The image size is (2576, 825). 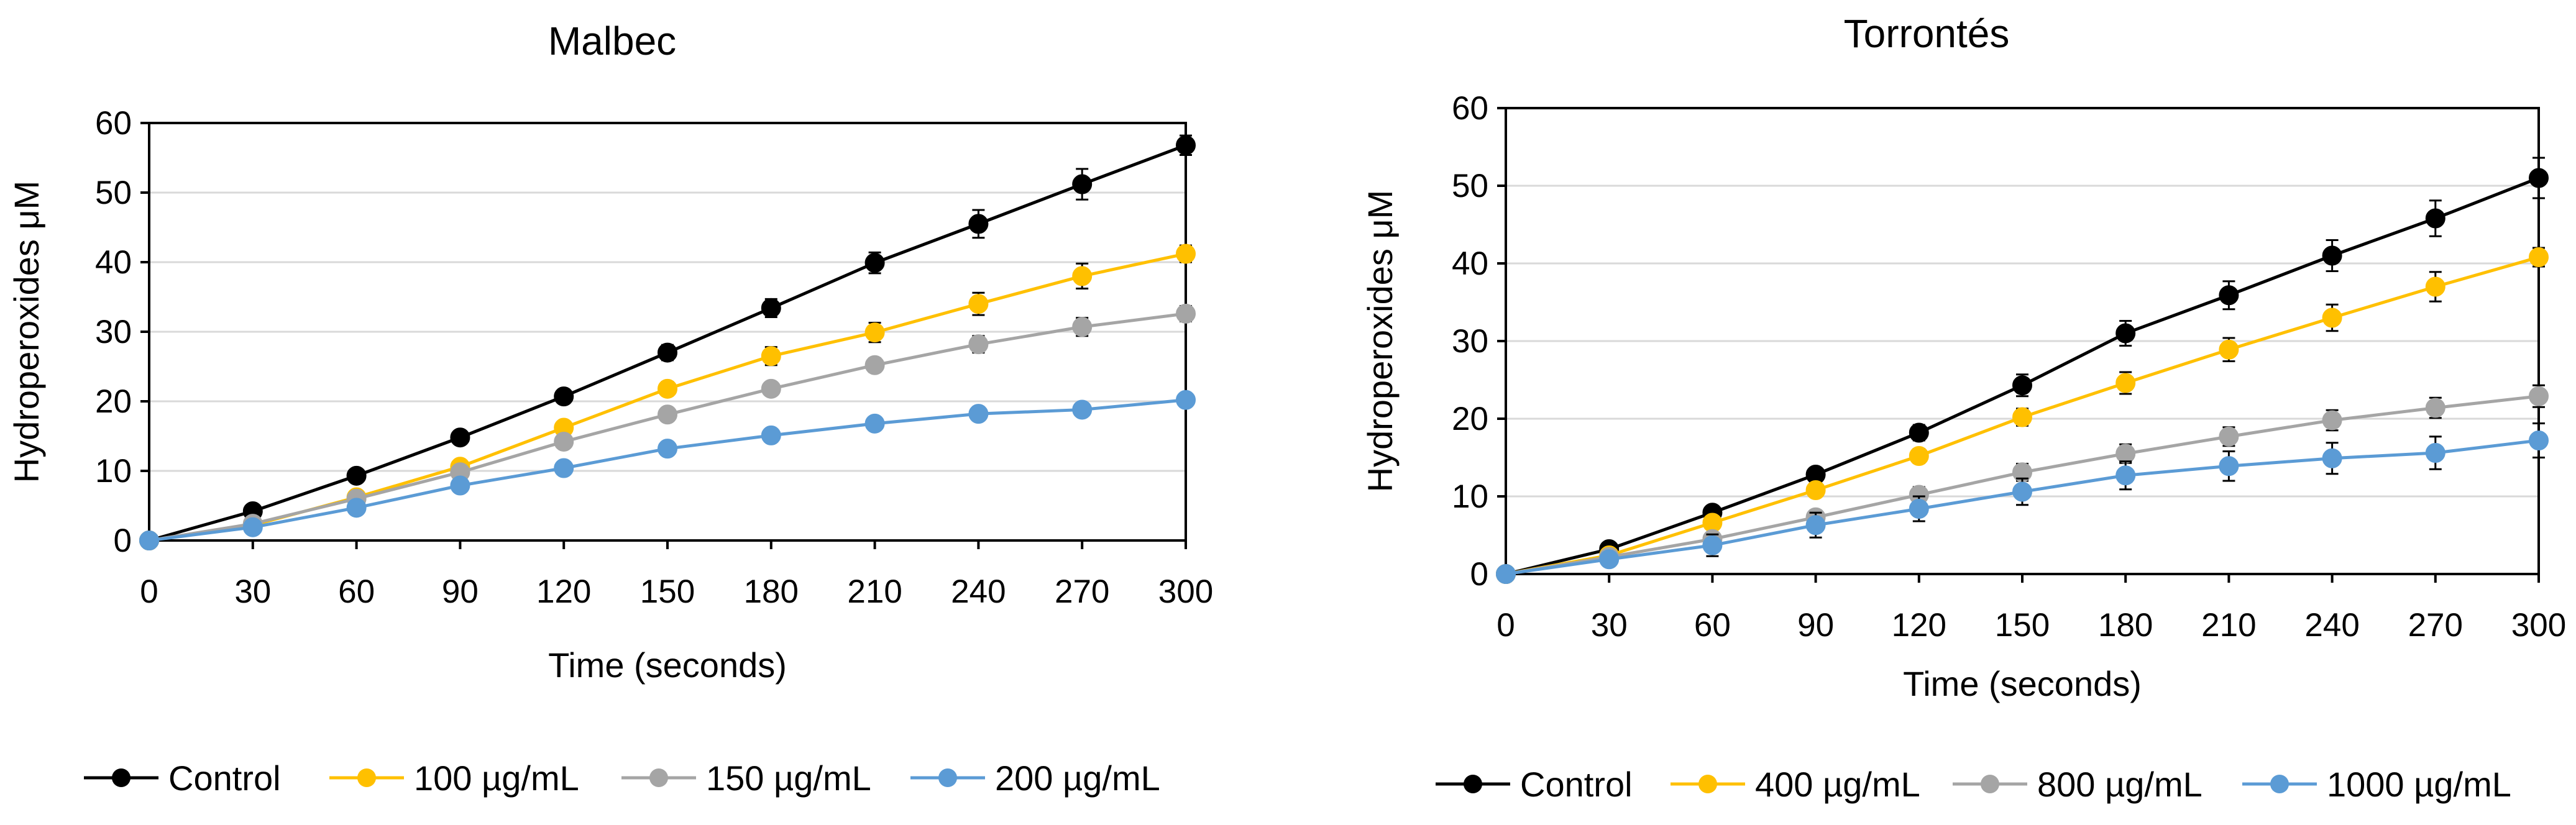 I want to click on legend: Control 100 µg/mL 150 µg/mL 200 µg/mL, so click(x=622, y=778).